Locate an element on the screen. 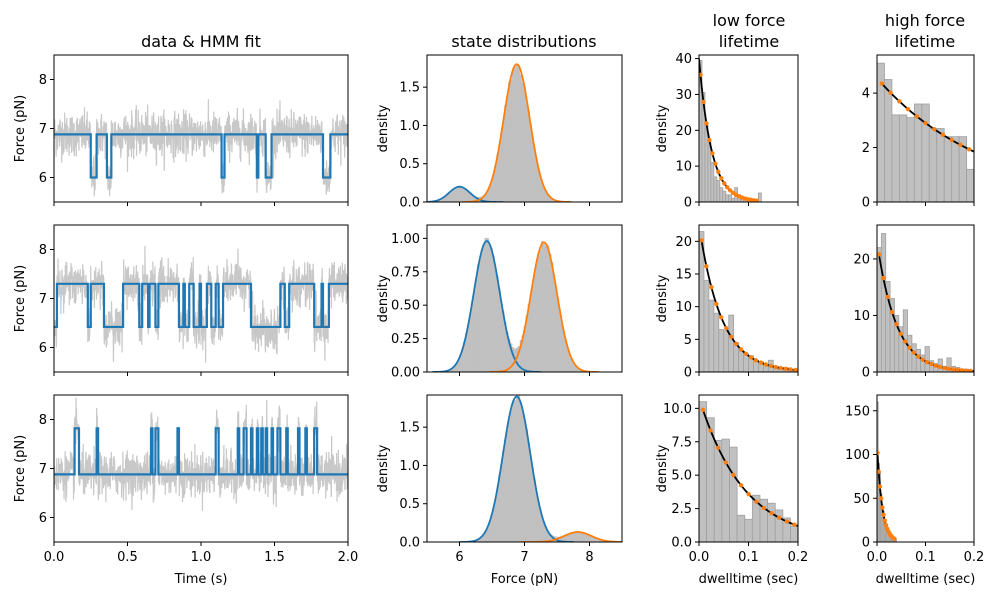 This screenshot has height=600, width=1000. x-tick-label: 7 is located at coordinates (524, 557).